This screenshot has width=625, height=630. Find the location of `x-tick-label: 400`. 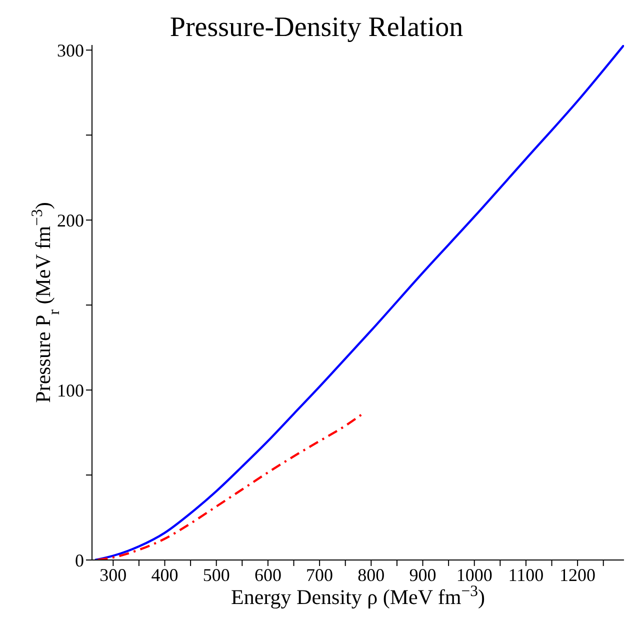

x-tick-label: 400 is located at coordinates (164, 574).